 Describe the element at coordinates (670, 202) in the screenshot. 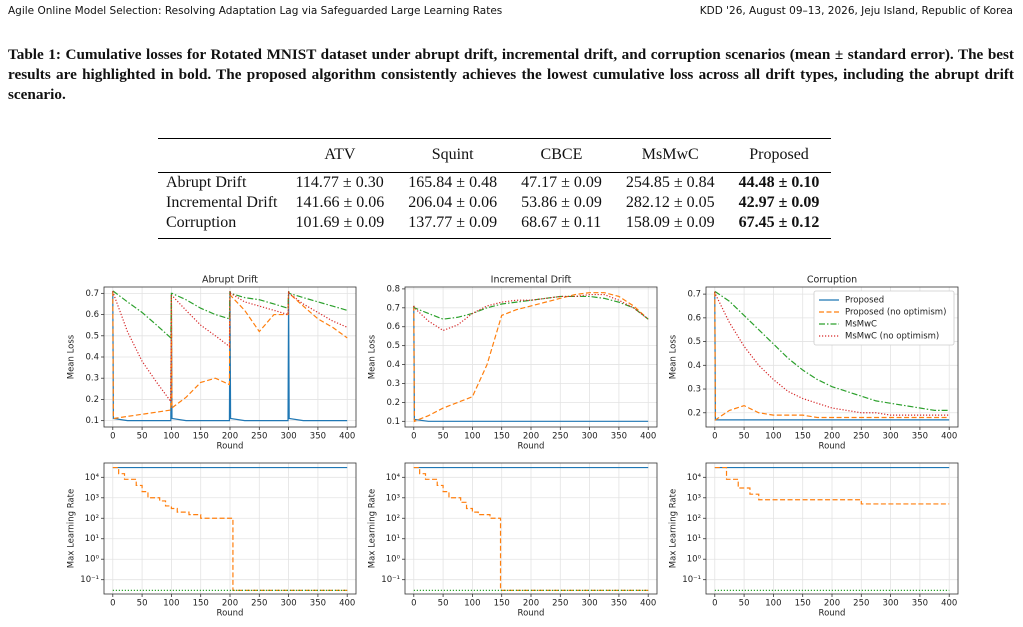

I see `table-cell: 282.12 ± 0.05` at that location.